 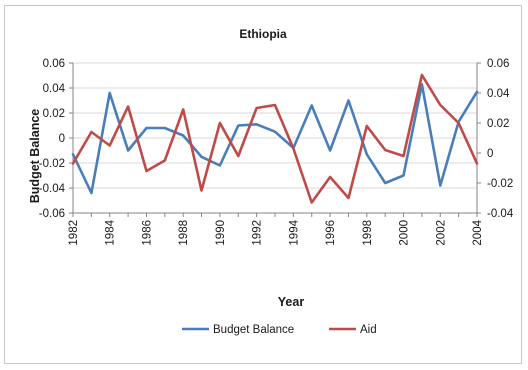 What do you see at coordinates (500, 214) in the screenshot?
I see `y-right-tick-label: -0.04` at bounding box center [500, 214].